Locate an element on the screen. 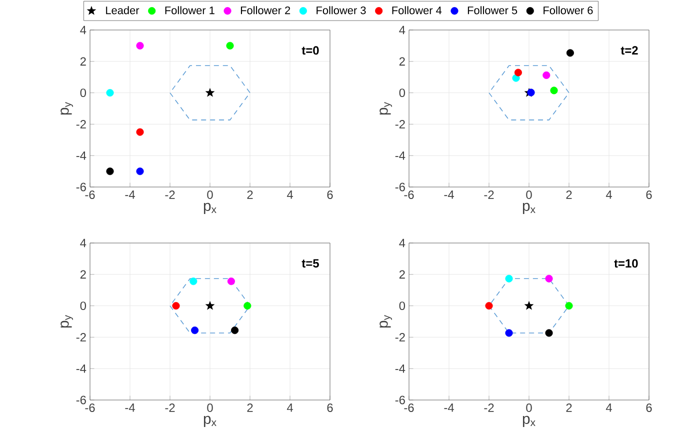  legend-label: Follower 2 is located at coordinates (265, 10).